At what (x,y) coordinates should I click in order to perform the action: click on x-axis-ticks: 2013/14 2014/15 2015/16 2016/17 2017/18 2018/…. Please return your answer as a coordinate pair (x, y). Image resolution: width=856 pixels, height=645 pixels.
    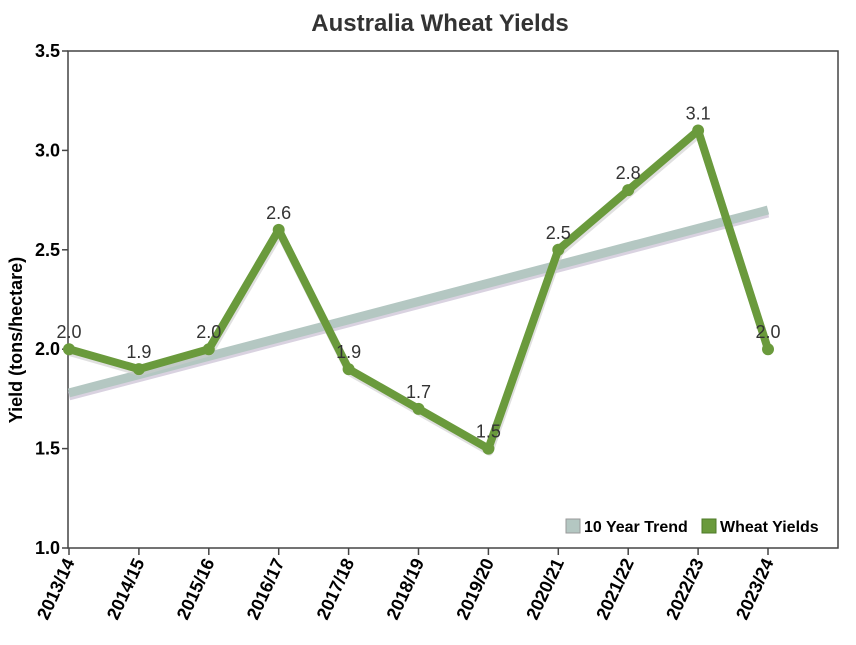
    Looking at the image, I should click on (405, 585).